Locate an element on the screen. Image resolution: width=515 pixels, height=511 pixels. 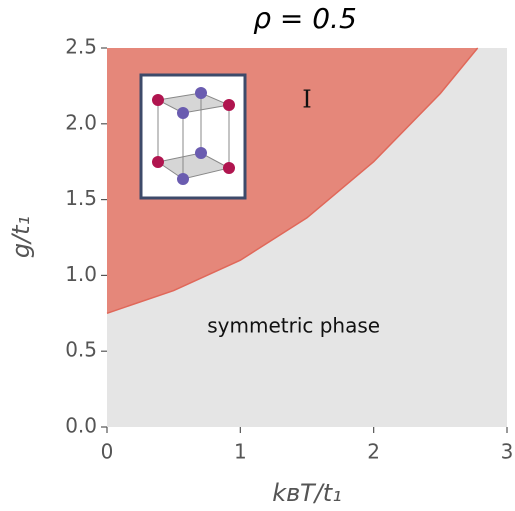
y-tick-label: 2.0 is located at coordinates (81, 122).